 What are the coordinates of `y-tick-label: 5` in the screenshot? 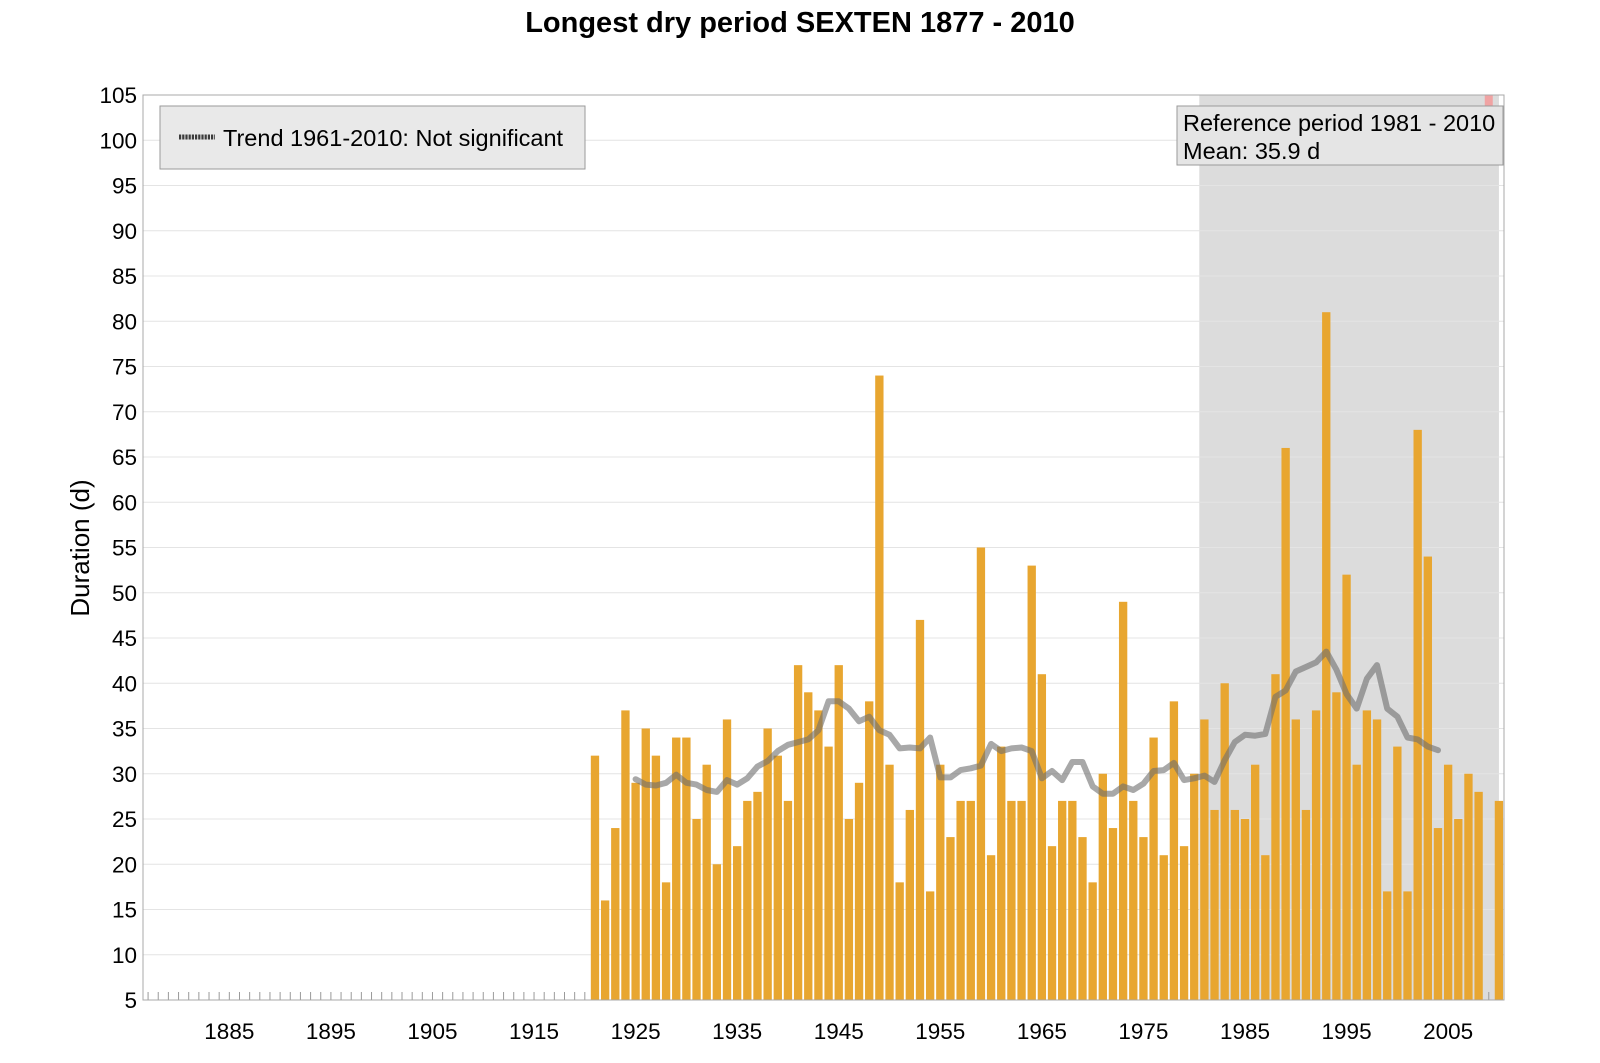 It's located at (130, 1000).